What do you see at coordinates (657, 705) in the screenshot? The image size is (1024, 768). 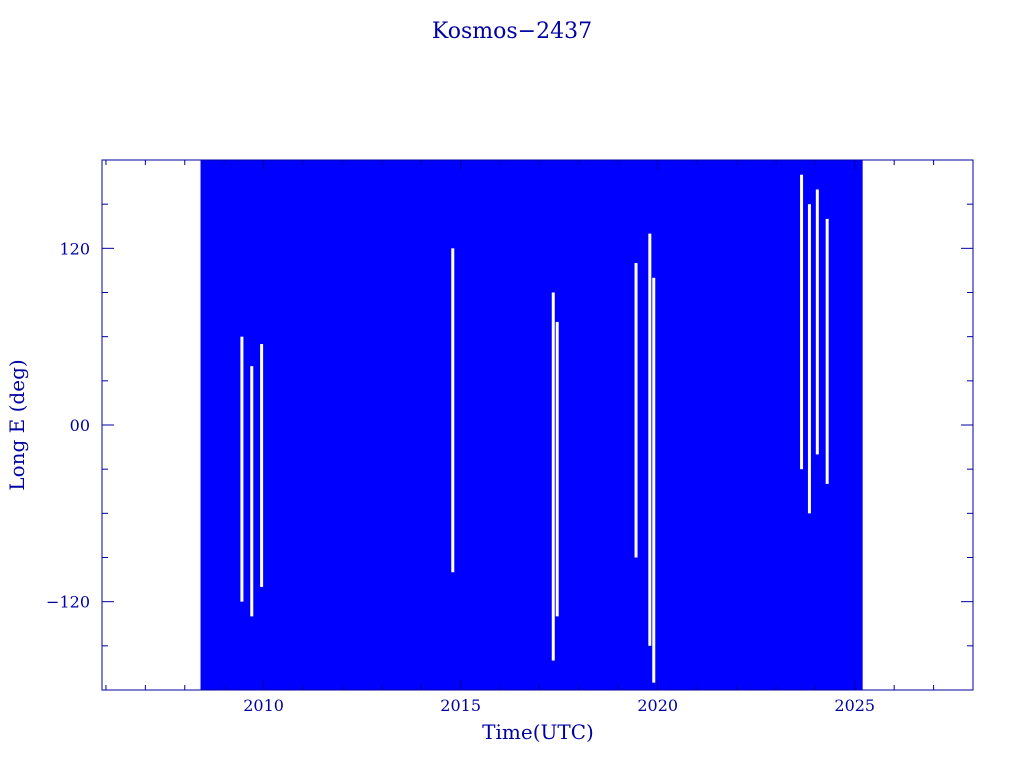 I see `x-tick-label: 2020` at bounding box center [657, 705].